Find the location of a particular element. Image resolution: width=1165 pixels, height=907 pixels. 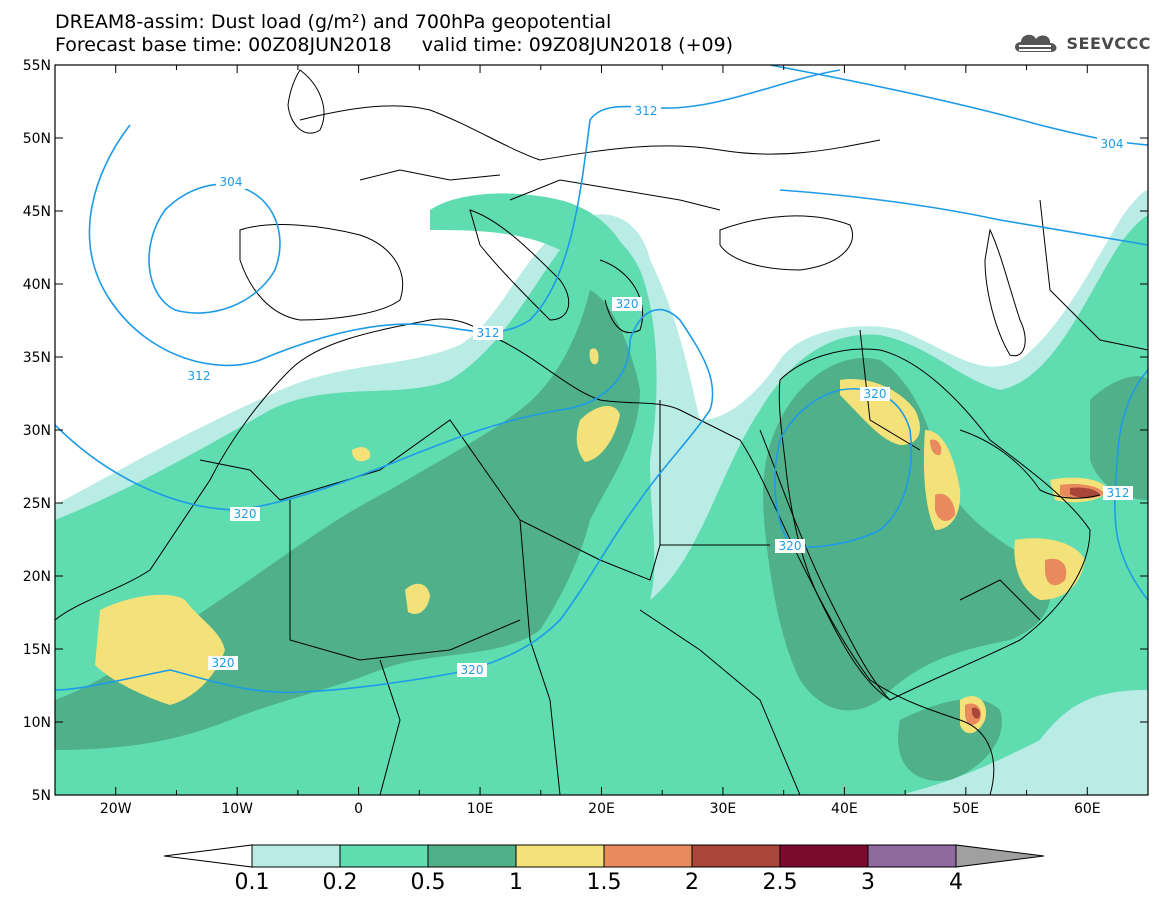

colorbar-label: 0.2 is located at coordinates (340, 882).